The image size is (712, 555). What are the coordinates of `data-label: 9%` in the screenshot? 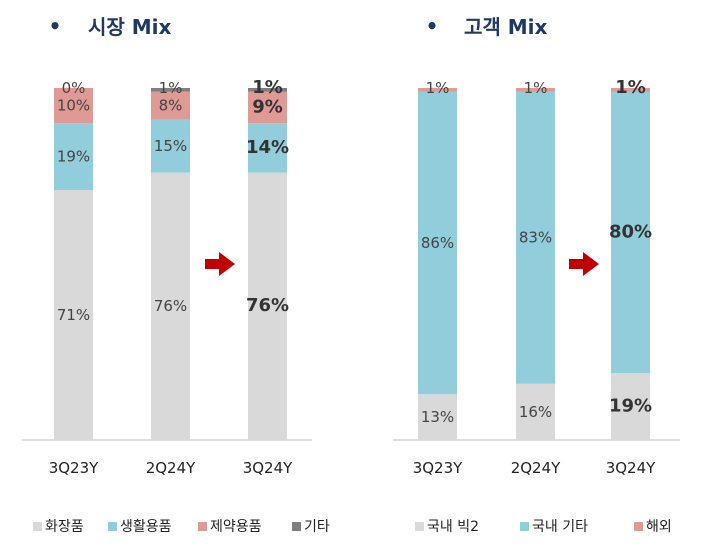 It's located at (267, 106).